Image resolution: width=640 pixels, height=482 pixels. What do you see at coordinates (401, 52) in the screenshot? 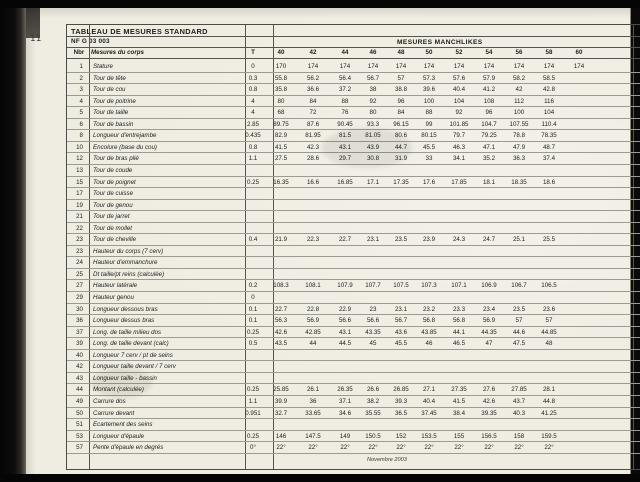
I see `size-column-header: 48` at bounding box center [401, 52].